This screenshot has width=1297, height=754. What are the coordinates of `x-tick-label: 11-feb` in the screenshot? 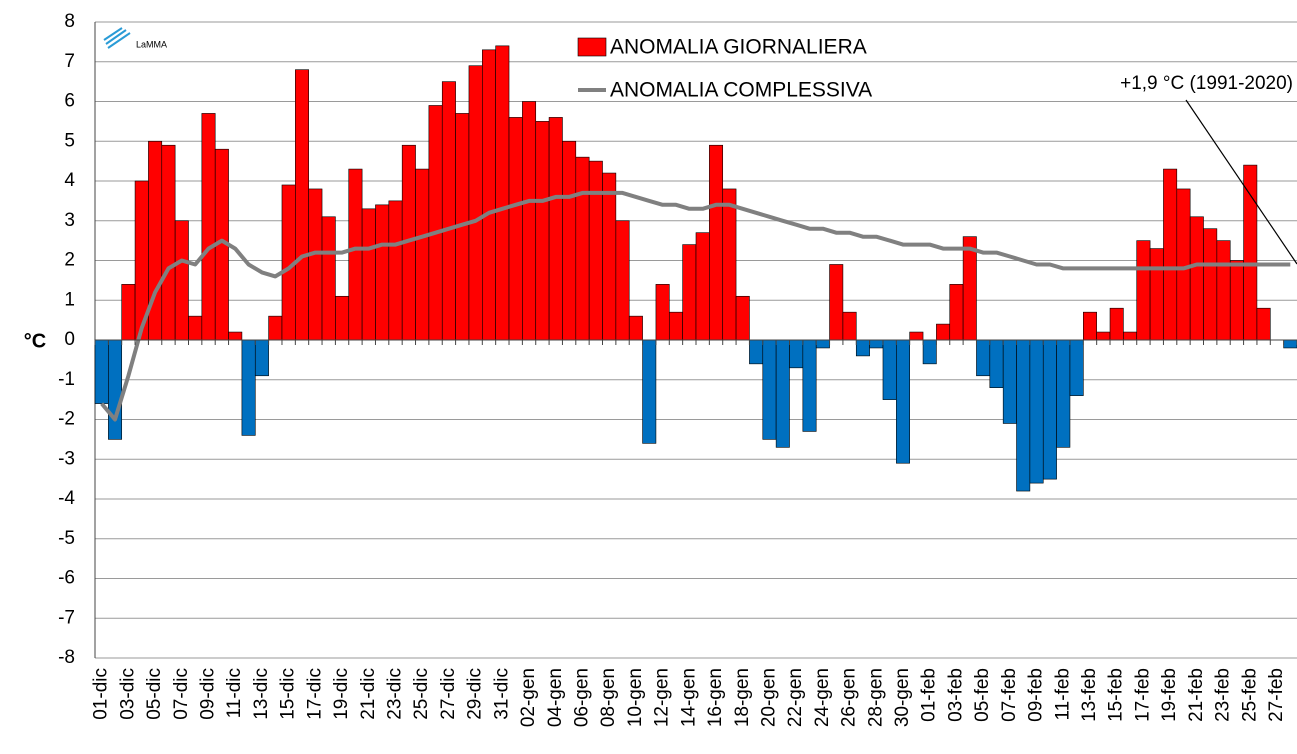 It's located at (1062, 694).